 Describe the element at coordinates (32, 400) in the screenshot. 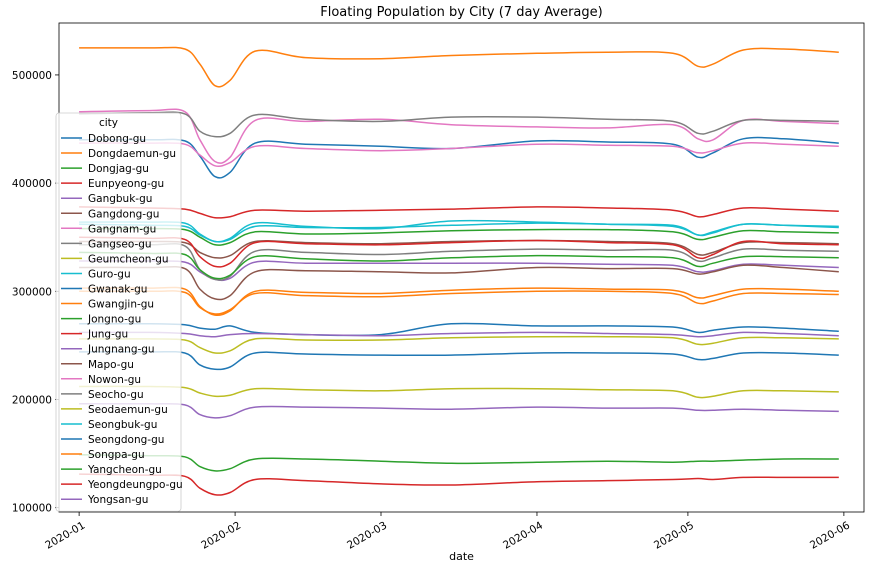

I see `y-tick-label: 200000` at that location.